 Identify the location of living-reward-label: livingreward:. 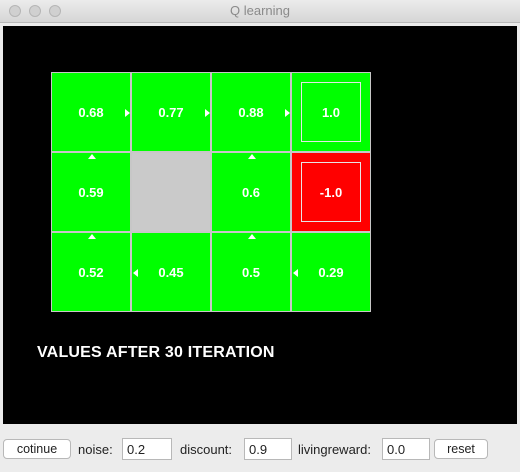
(334, 449).